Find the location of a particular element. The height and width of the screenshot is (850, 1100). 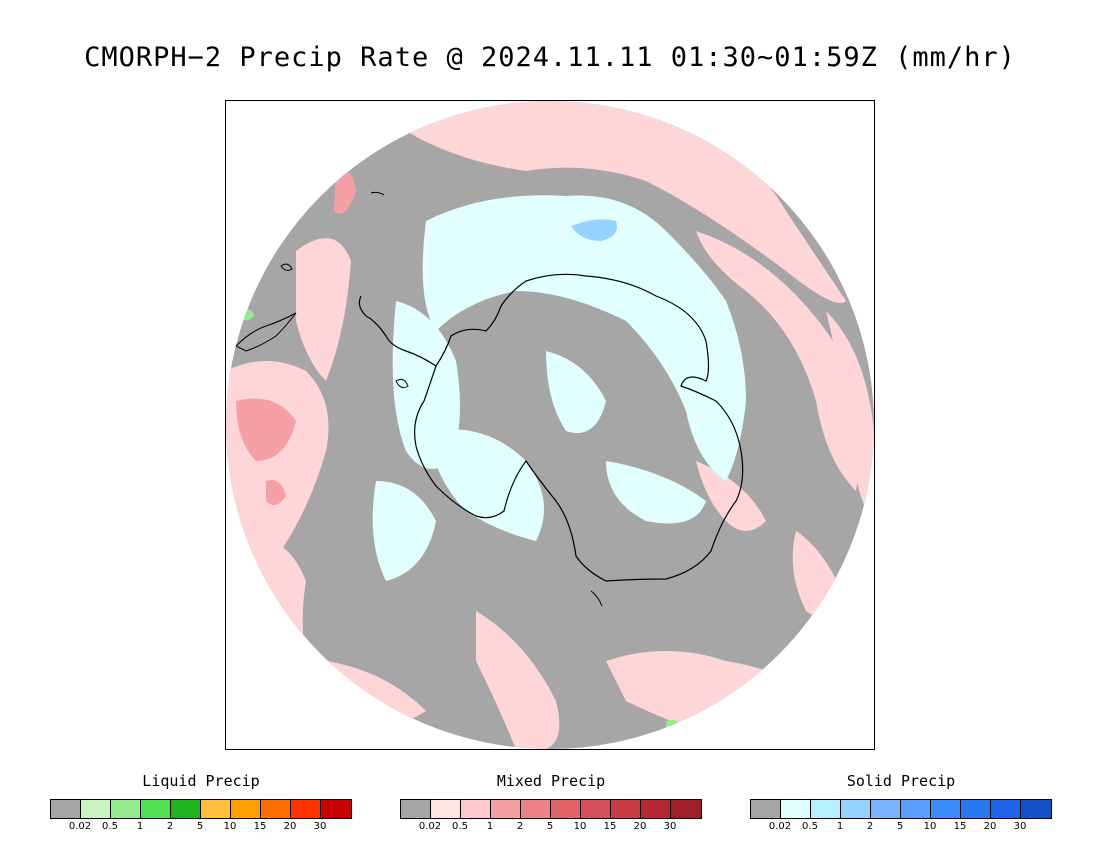

south-america-coastline is located at coordinates (266, 332).